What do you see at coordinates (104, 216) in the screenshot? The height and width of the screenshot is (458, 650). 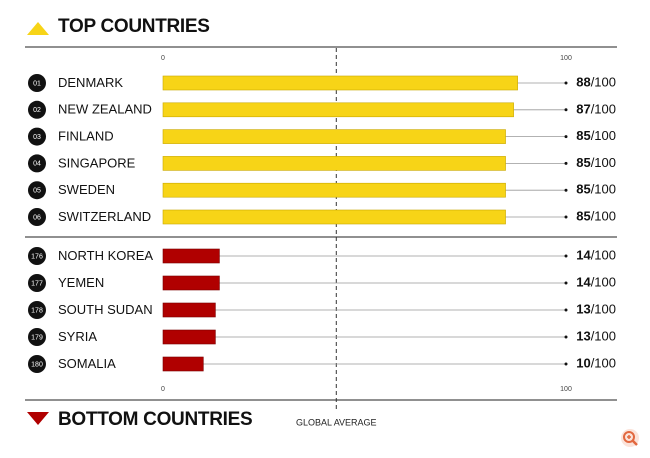 I see `category-label: SWITZERLAND` at bounding box center [104, 216].